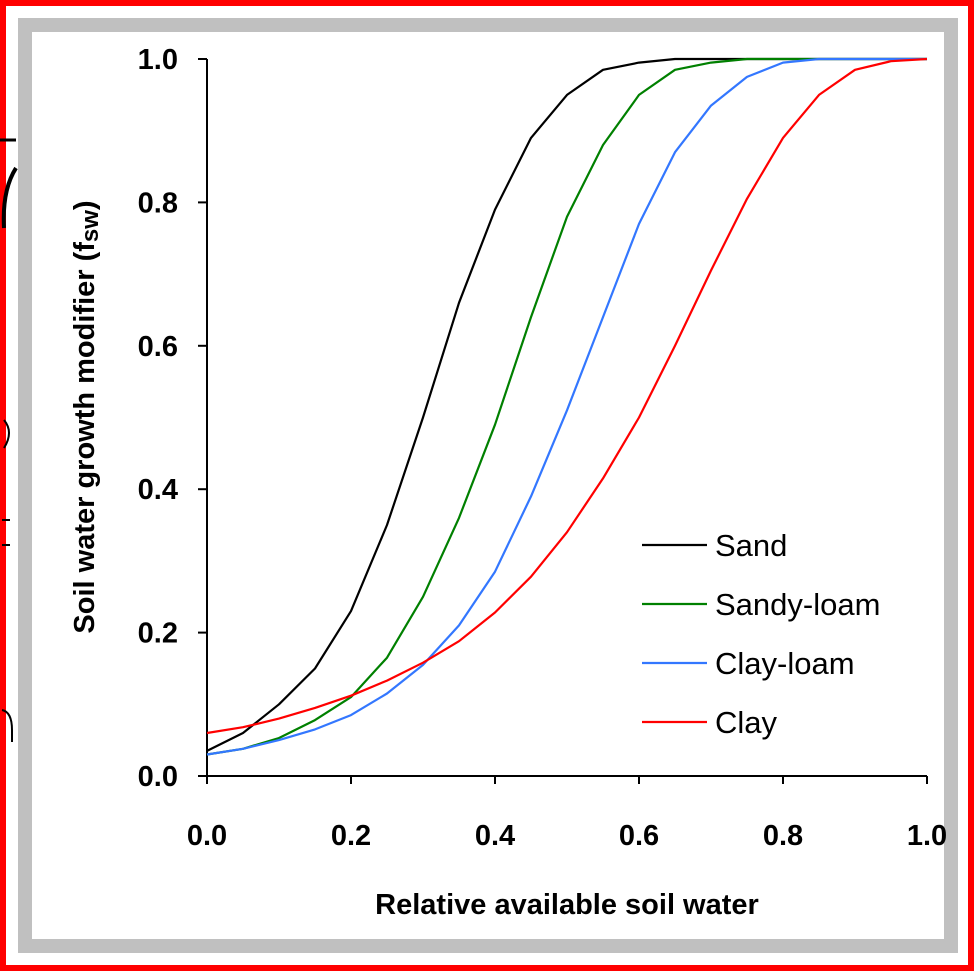 The height and width of the screenshot is (971, 974). Describe the element at coordinates (761, 634) in the screenshot. I see `legend: Sand Sandy-loam Clay-loam Clay` at that location.